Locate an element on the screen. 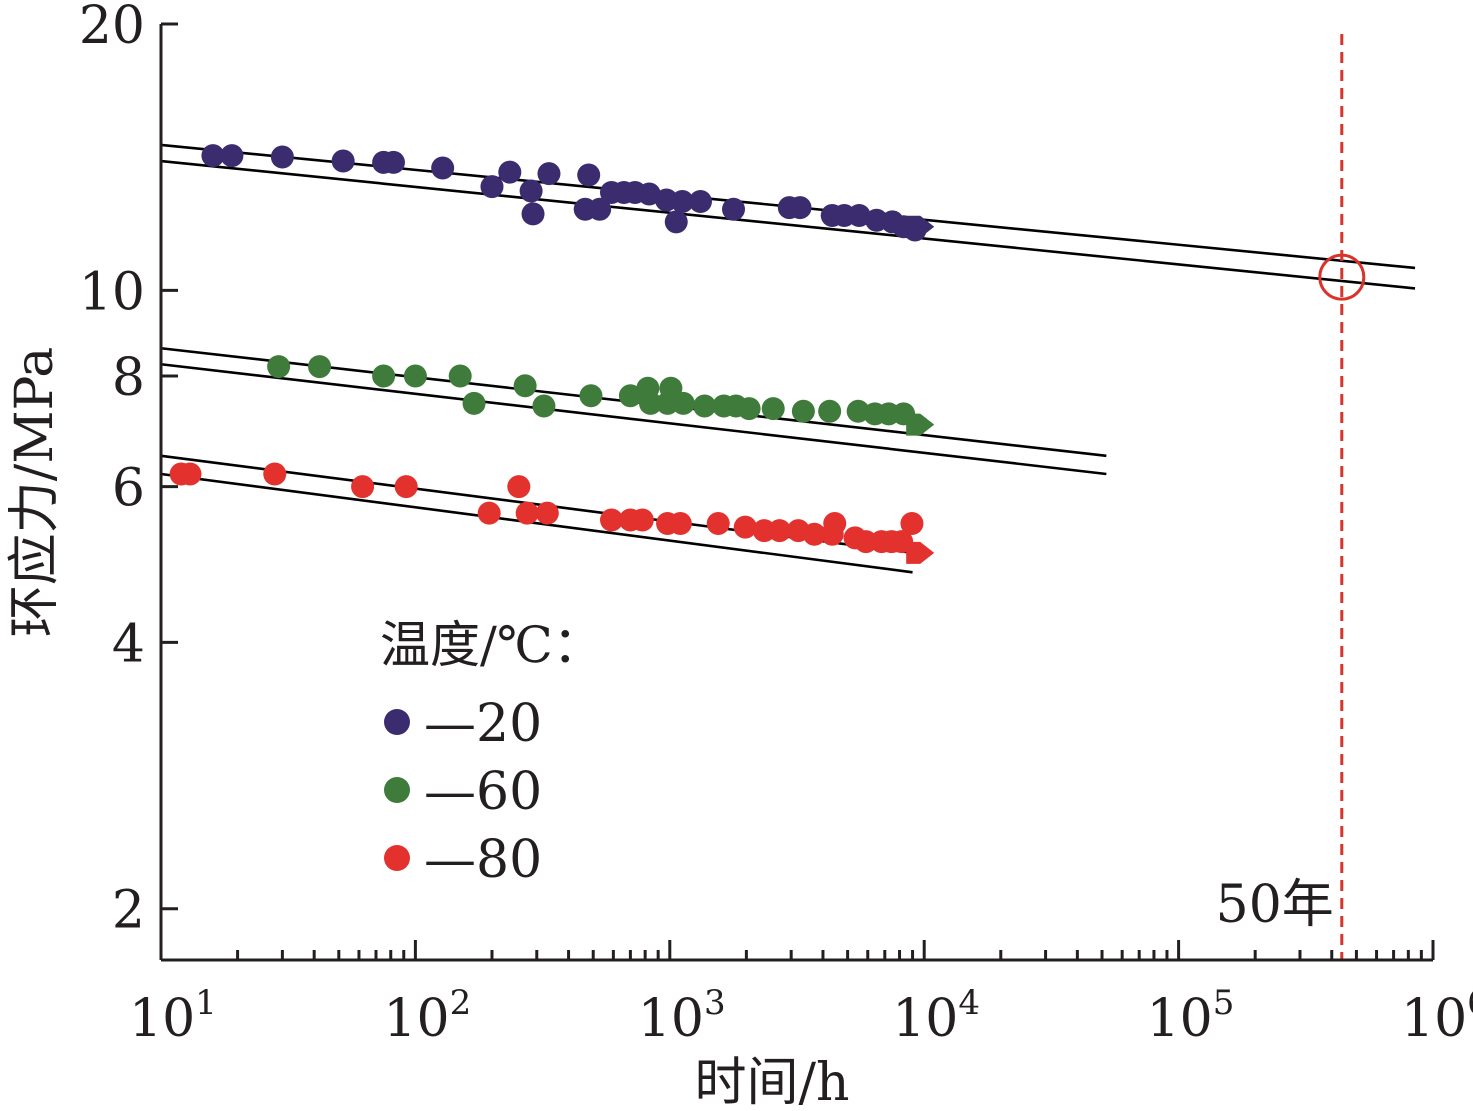 This screenshot has height=1111, width=1473. y-tick-label: 6 is located at coordinates (128, 489).